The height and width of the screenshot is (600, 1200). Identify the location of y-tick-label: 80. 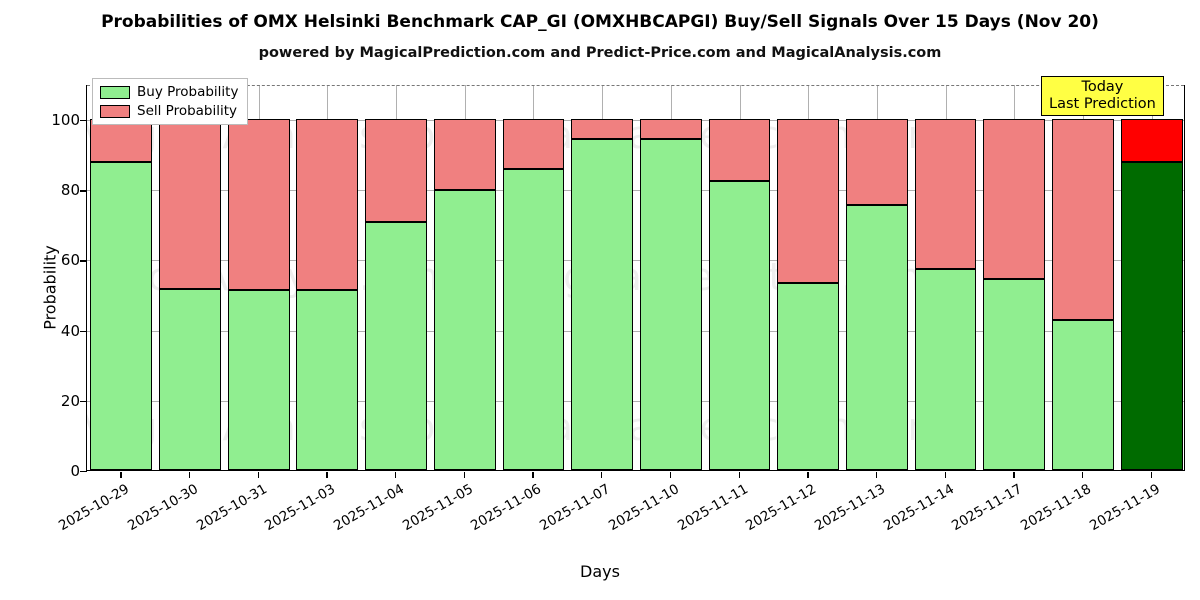
(70, 190).